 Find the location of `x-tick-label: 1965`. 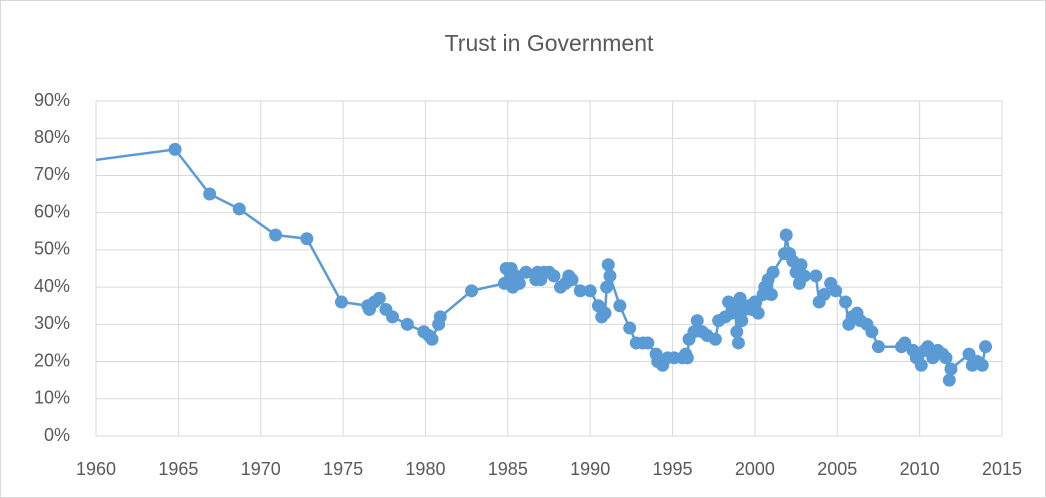

x-tick-label: 1965 is located at coordinates (178, 469).